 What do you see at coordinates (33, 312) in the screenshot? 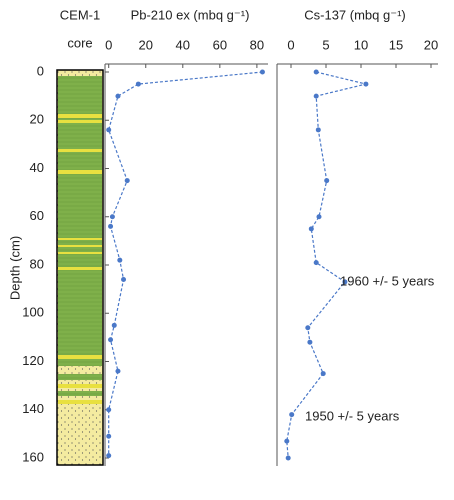
I see `y-tick-label: 100` at bounding box center [33, 312].